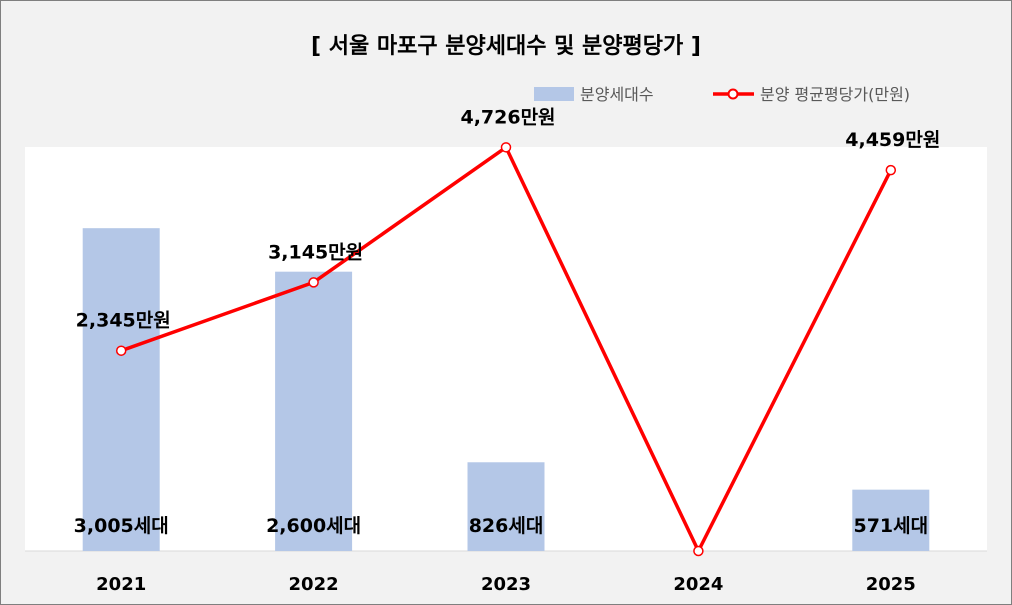  Describe the element at coordinates (891, 584) in the screenshot. I see `x-tick-2025: 2025` at that location.